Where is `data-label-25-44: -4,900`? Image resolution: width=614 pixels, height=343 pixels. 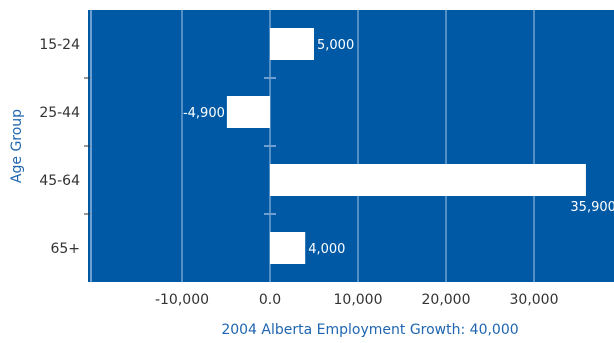
data-label-25-44: -4,900 is located at coordinates (204, 113).